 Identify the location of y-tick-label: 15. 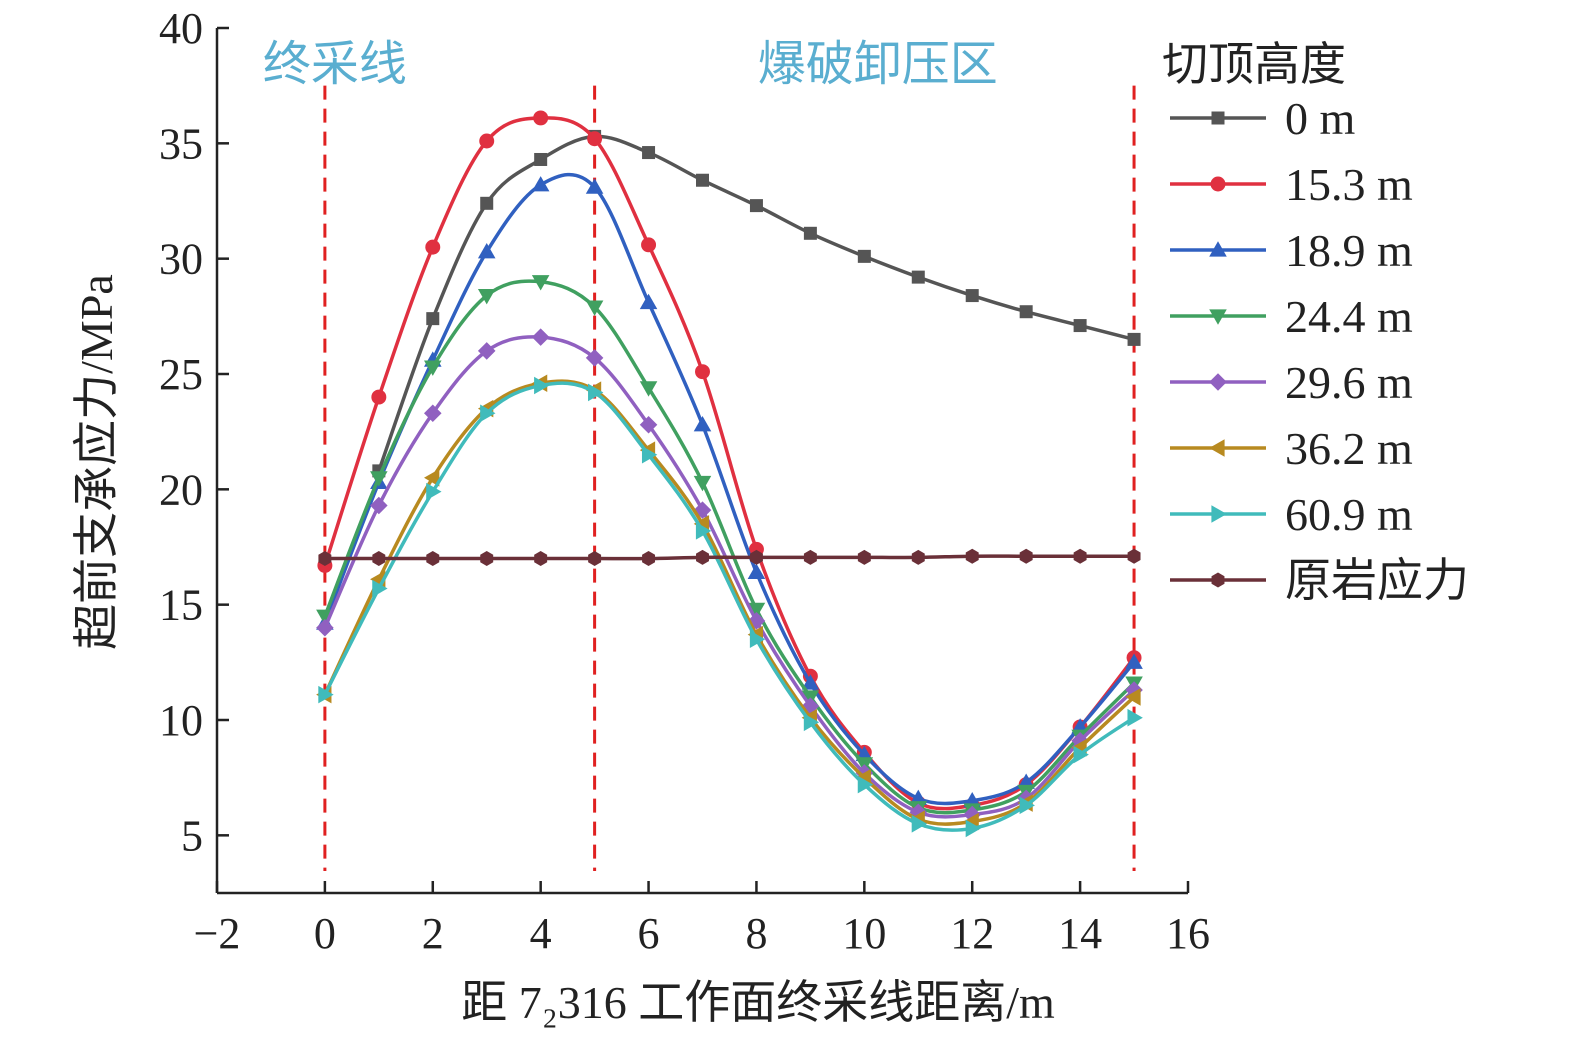
(181, 605).